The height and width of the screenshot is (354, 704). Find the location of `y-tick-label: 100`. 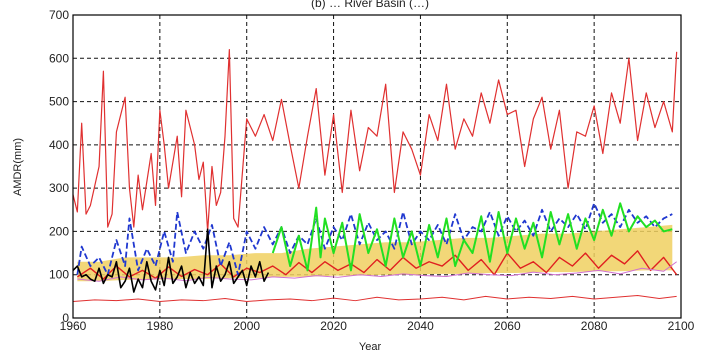

y-tick-label: 100 is located at coordinates (59, 275).